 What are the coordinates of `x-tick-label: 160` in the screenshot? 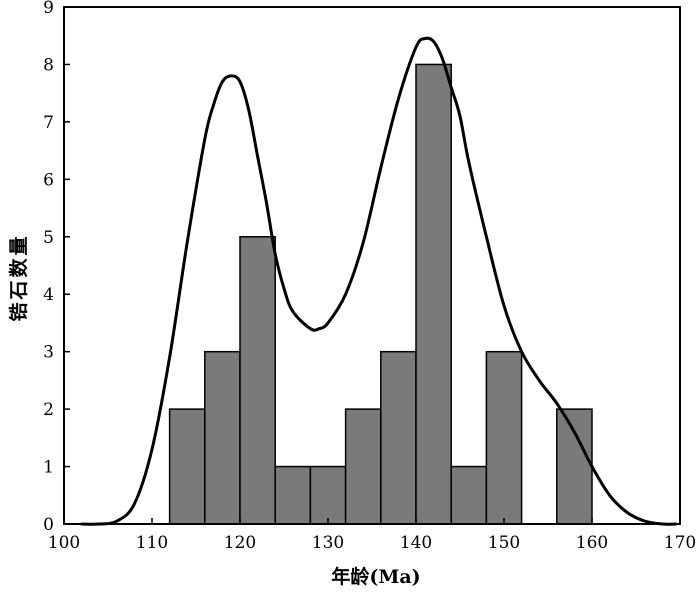 It's located at (592, 543).